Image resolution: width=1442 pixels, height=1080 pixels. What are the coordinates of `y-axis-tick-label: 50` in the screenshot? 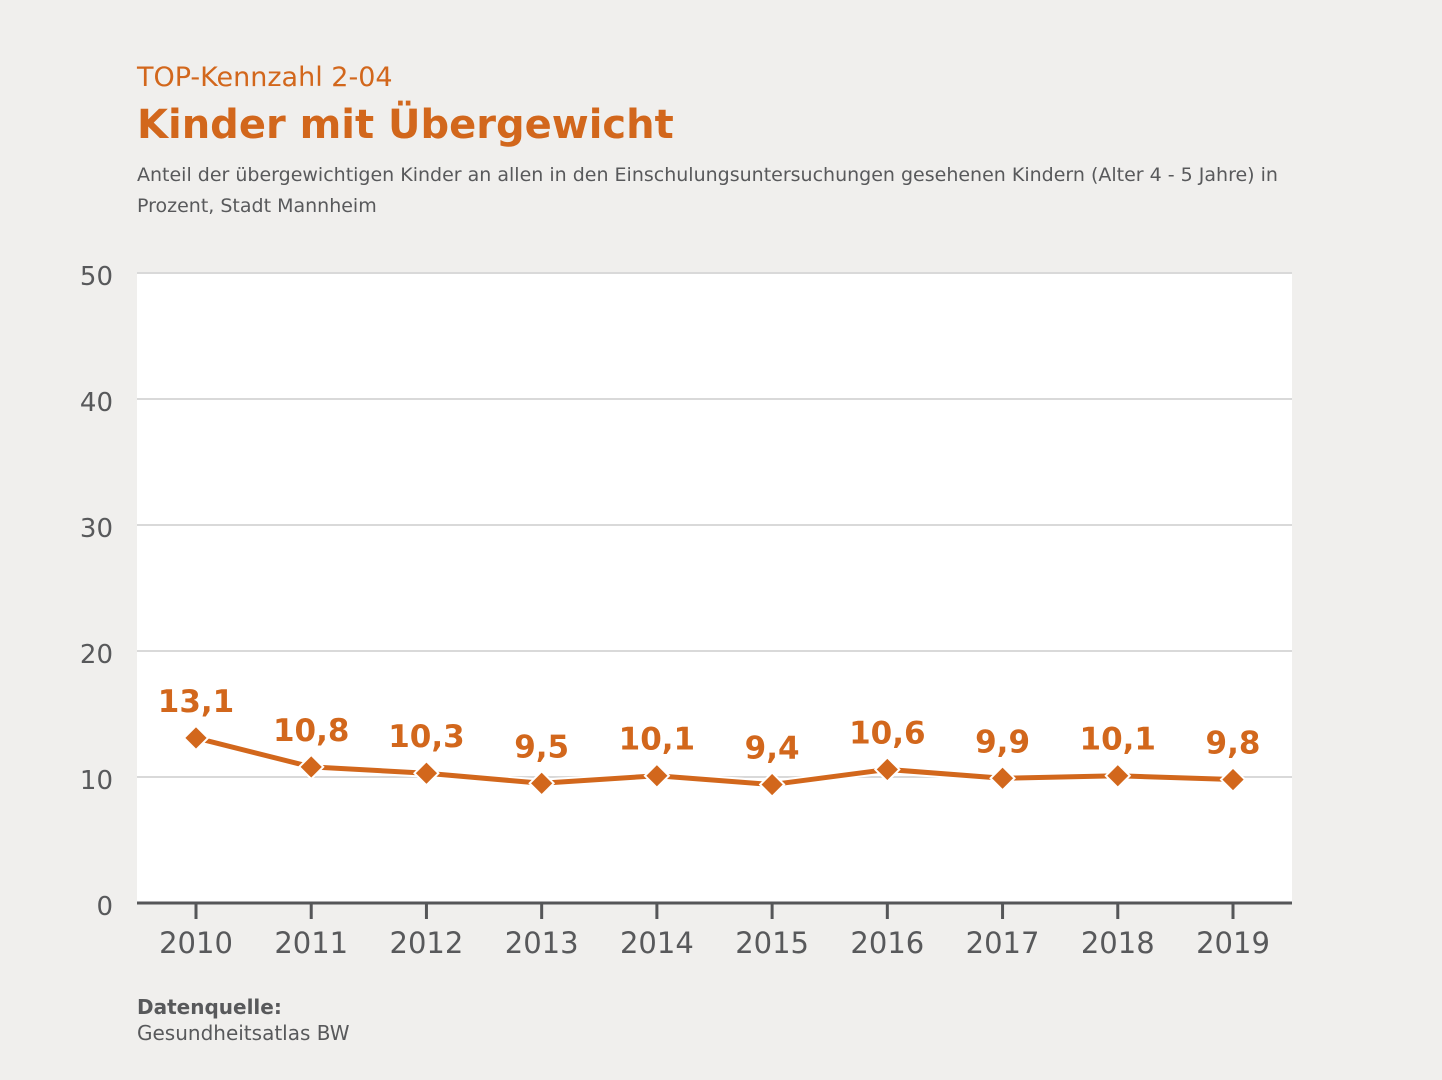 It's located at (96, 277).